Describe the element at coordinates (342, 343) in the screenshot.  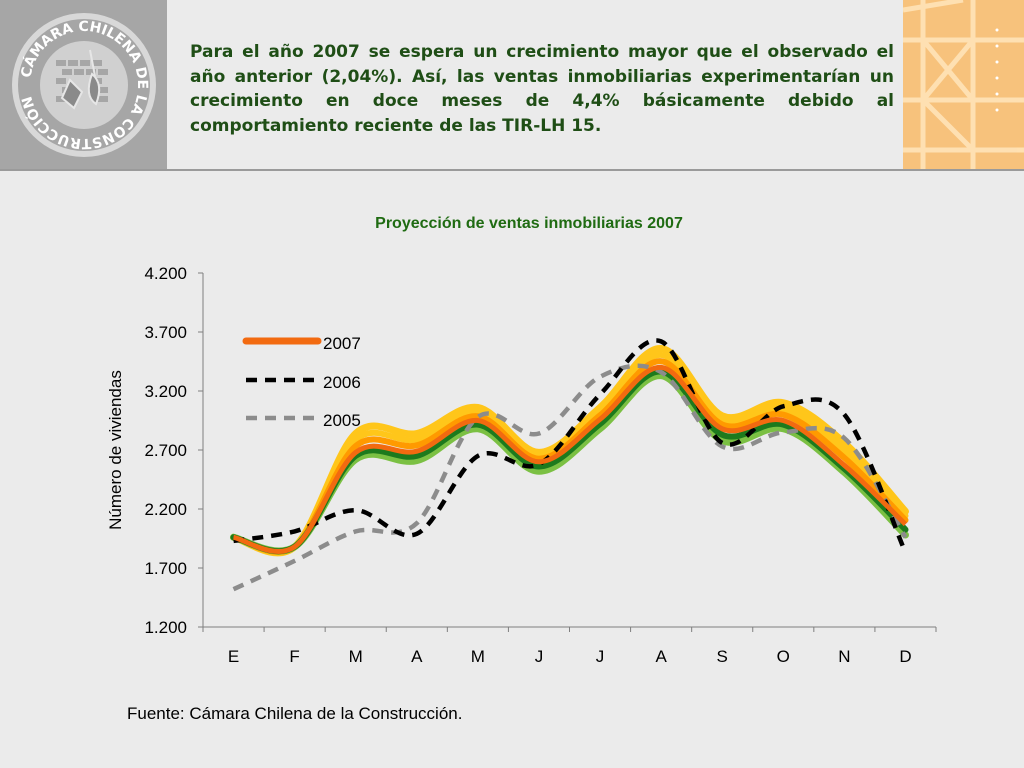
I see `legend-label-2007: 2007` at that location.